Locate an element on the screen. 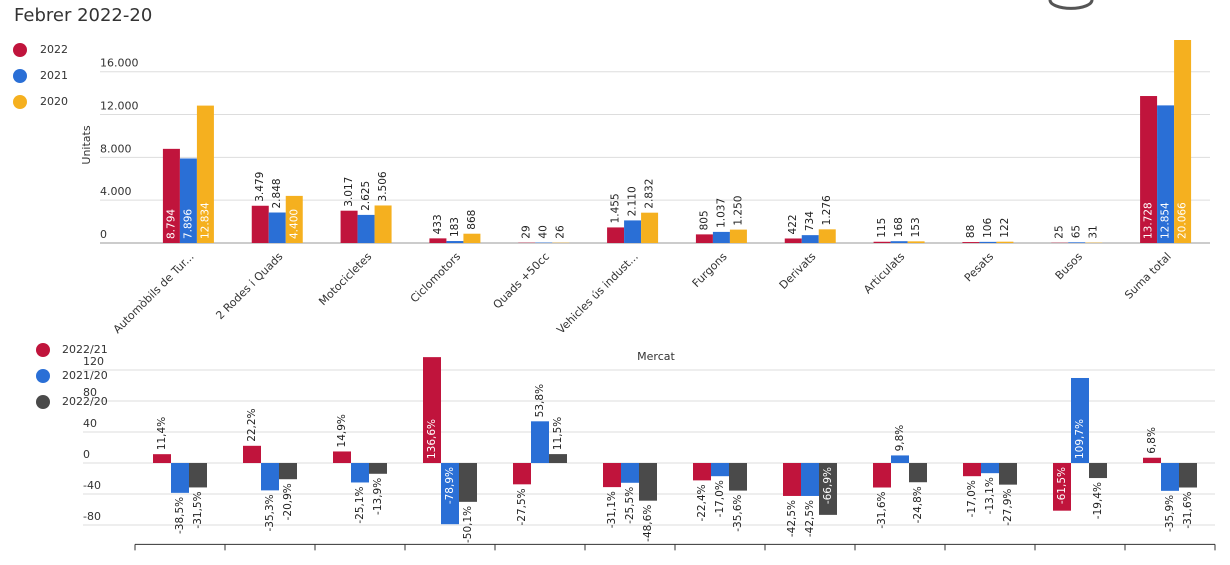  y-tick-label: 16.000 is located at coordinates (119, 63).